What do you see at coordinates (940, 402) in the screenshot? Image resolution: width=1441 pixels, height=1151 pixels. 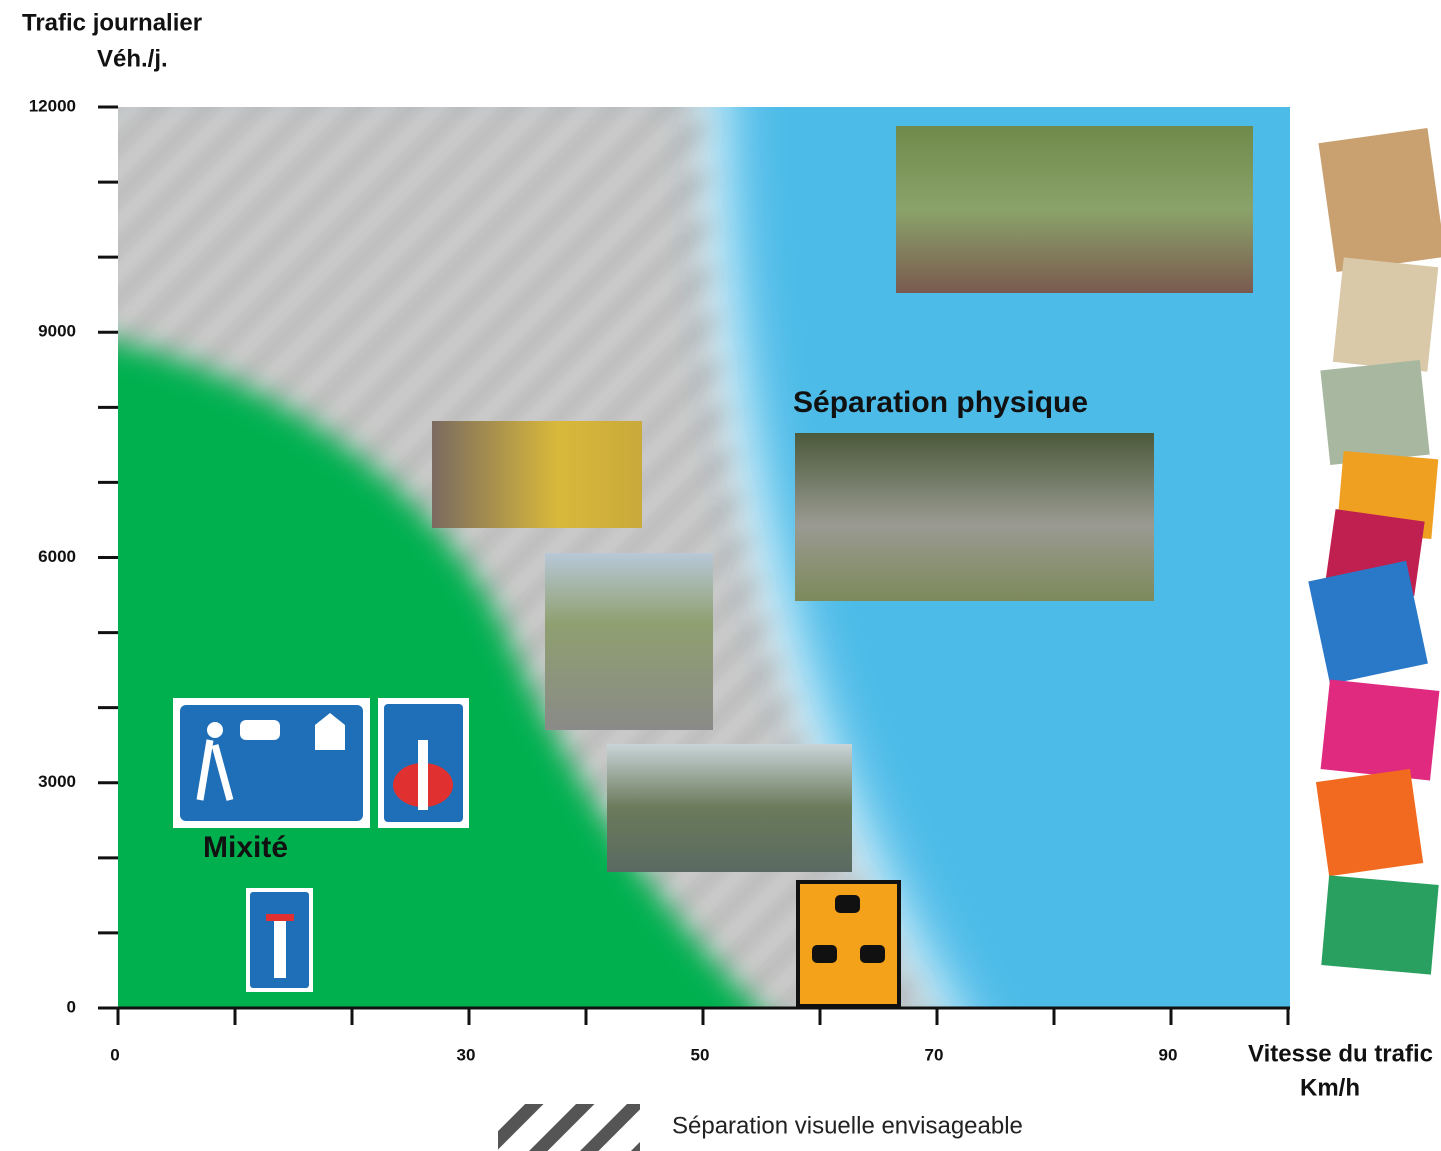 I see `annotation: Séparation physique` at bounding box center [940, 402].